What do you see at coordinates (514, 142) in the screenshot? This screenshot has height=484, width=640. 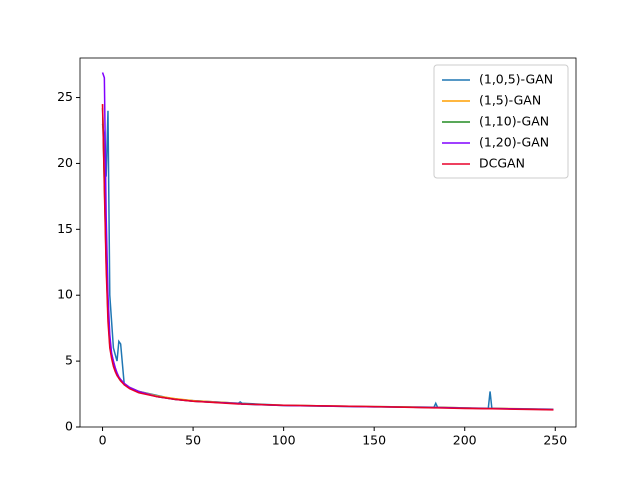 I see `legend-label: (1,20)-GAN` at bounding box center [514, 142].